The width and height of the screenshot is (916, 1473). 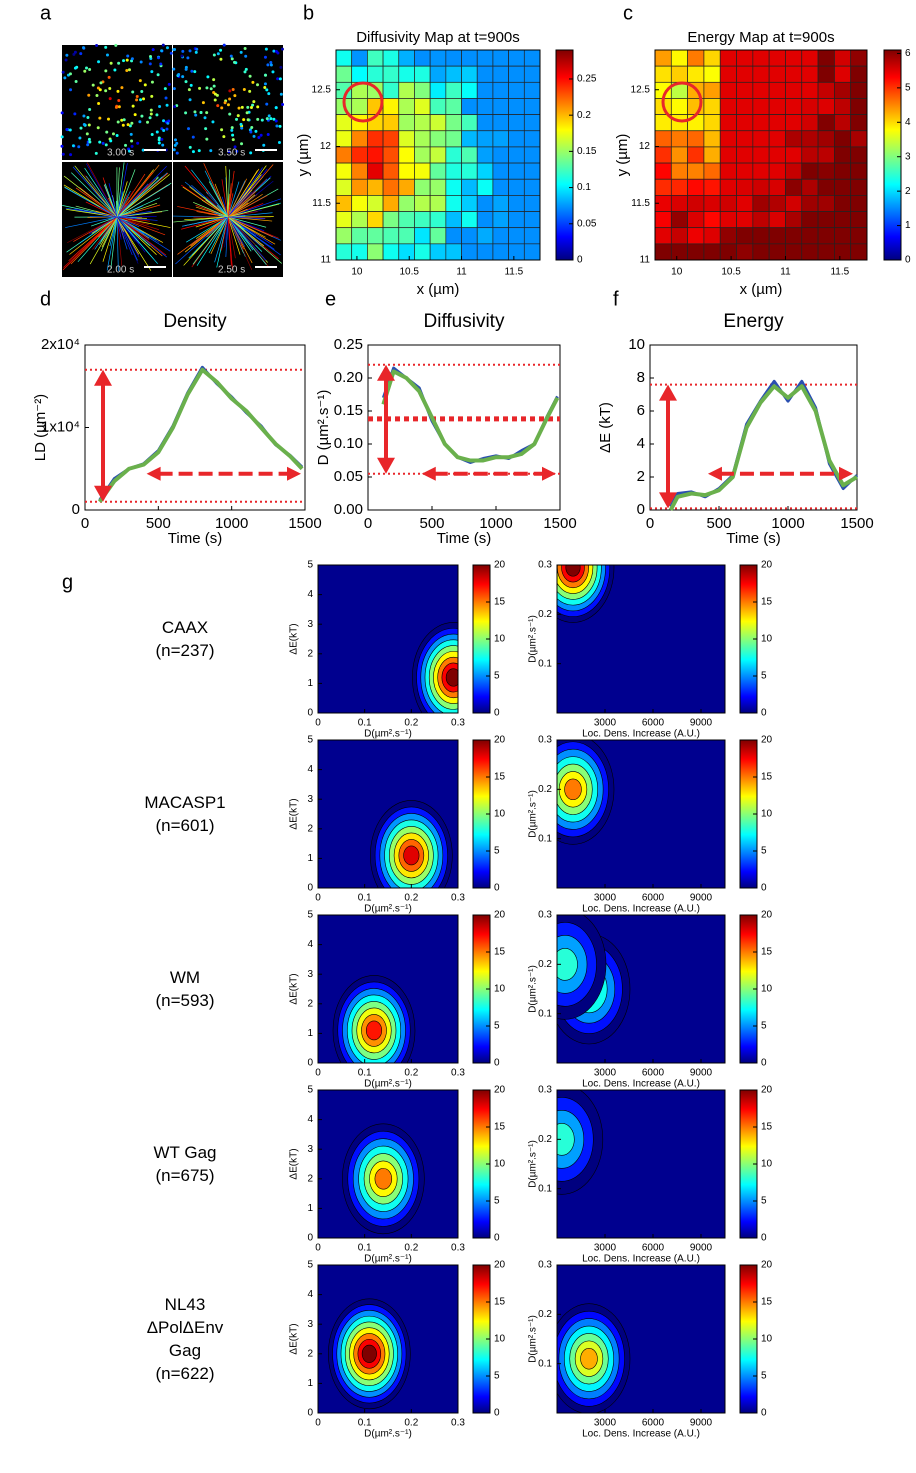 I want to click on x-axis-label: D(µm².s⁻¹), so click(x=388, y=1084).